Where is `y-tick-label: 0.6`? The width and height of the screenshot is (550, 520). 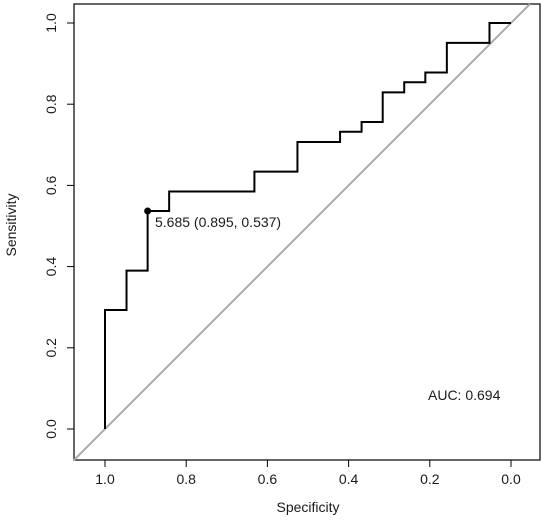
y-tick-label: 0.6 is located at coordinates (51, 185).